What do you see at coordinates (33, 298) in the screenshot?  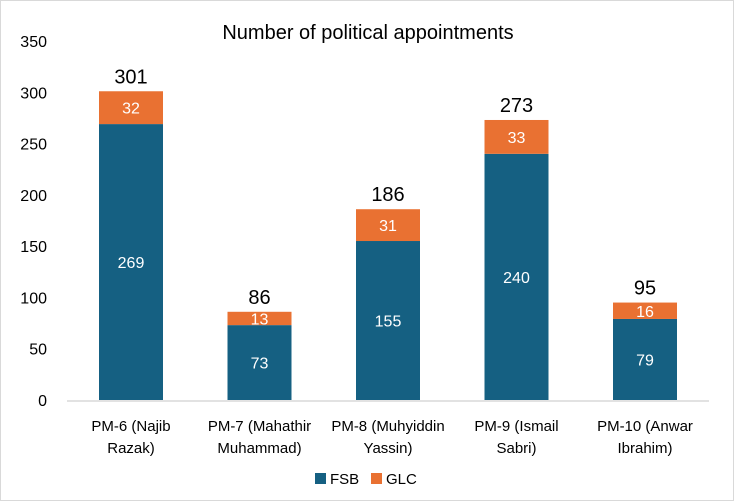 I see `y-tick-label: 100` at bounding box center [33, 298].